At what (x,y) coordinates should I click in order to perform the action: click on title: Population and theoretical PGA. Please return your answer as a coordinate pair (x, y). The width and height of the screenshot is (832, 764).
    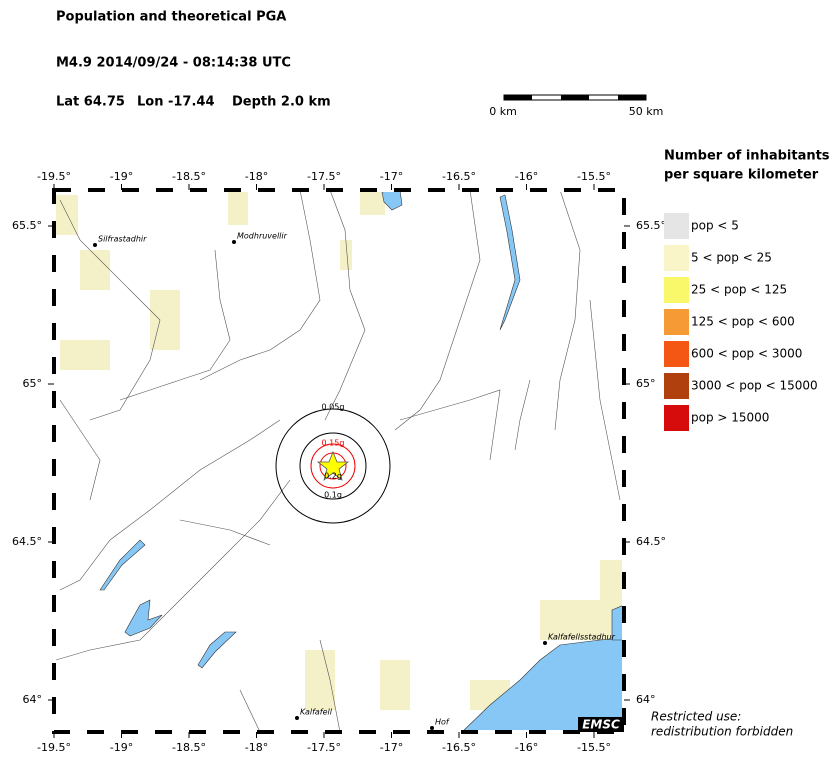
    Looking at the image, I should click on (171, 17).